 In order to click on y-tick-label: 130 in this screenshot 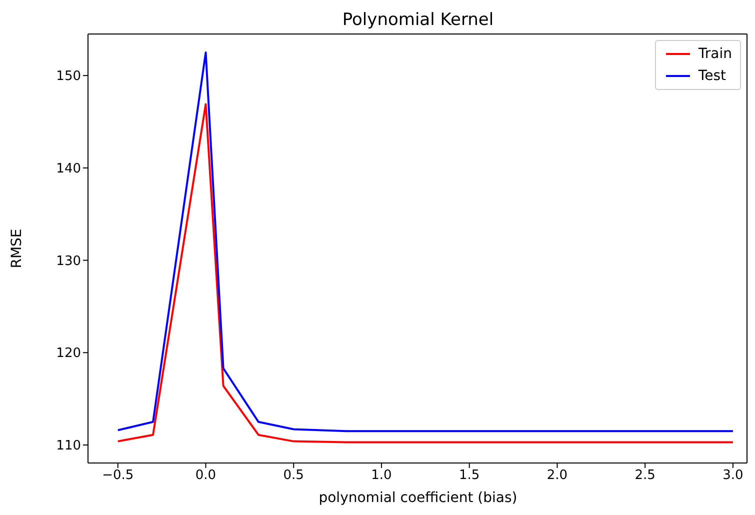, I will do `click(68, 261)`.